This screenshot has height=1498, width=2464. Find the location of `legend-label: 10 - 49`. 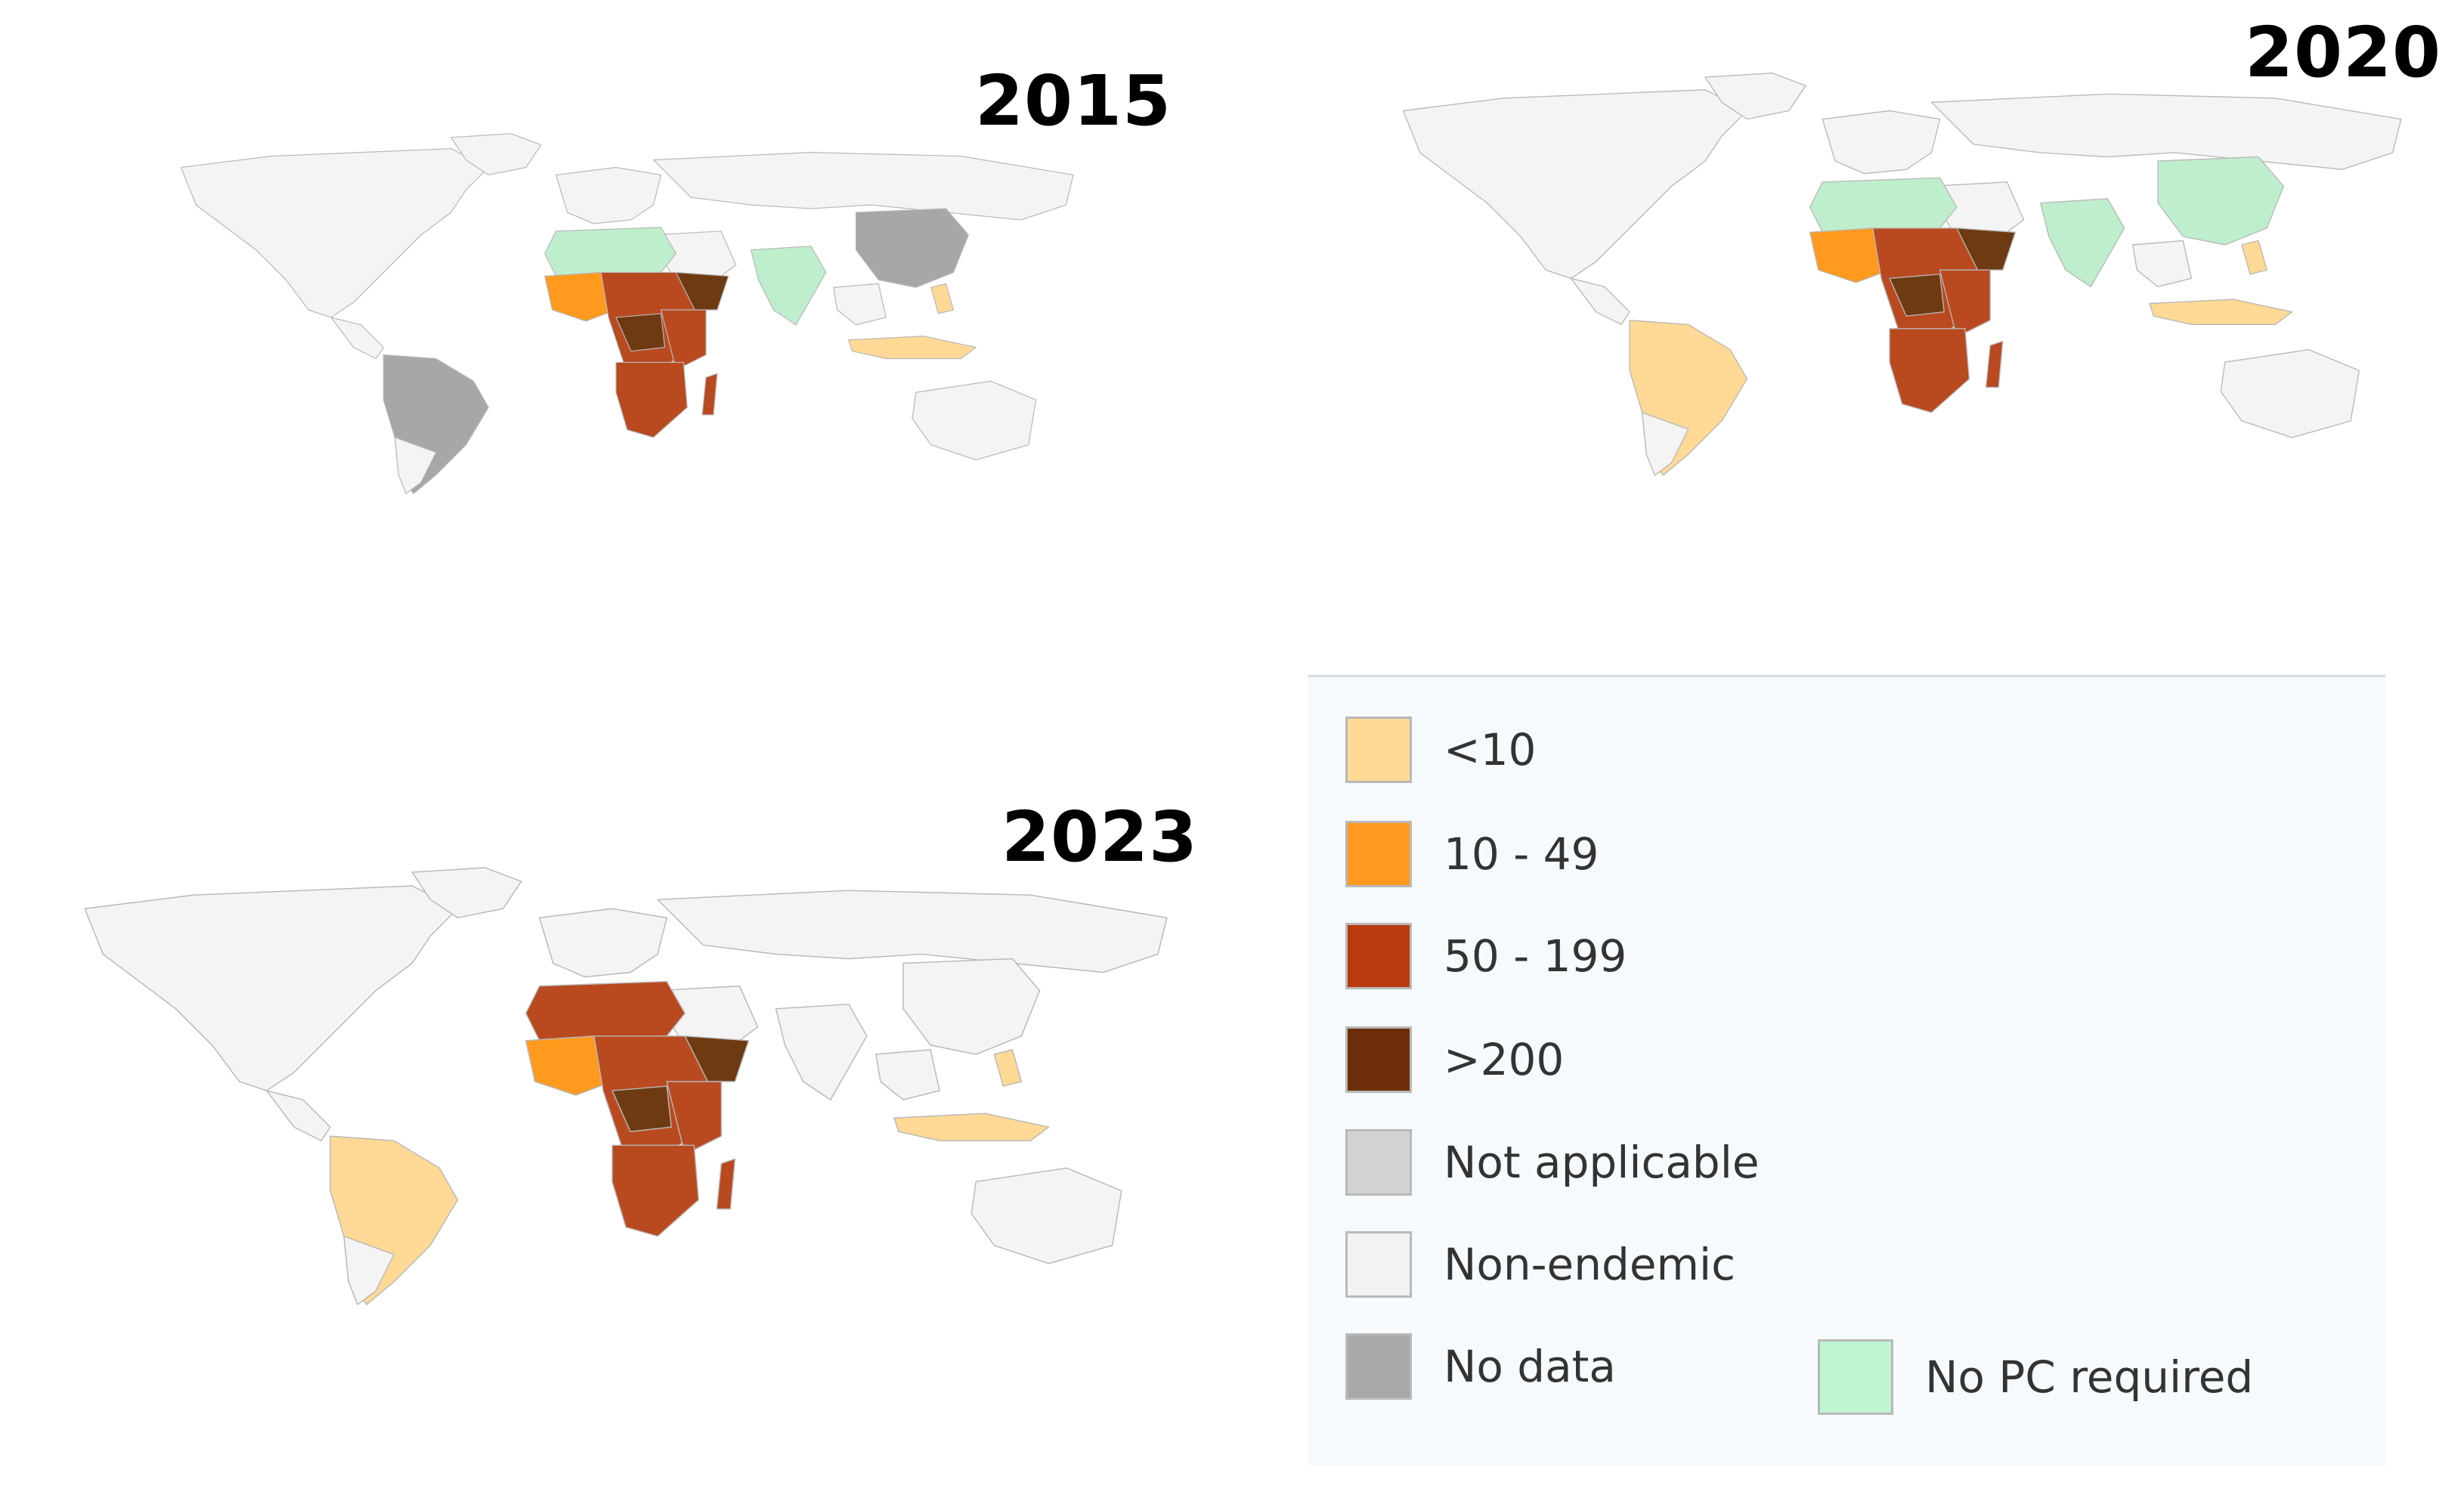

legend-label: 10 - 49 is located at coordinates (1521, 854).